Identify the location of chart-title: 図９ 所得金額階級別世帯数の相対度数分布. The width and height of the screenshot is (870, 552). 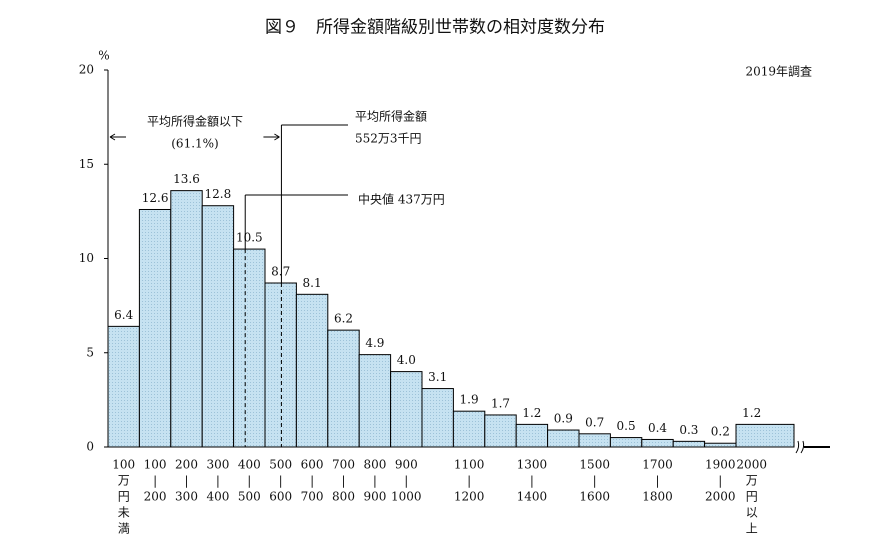
(435, 28).